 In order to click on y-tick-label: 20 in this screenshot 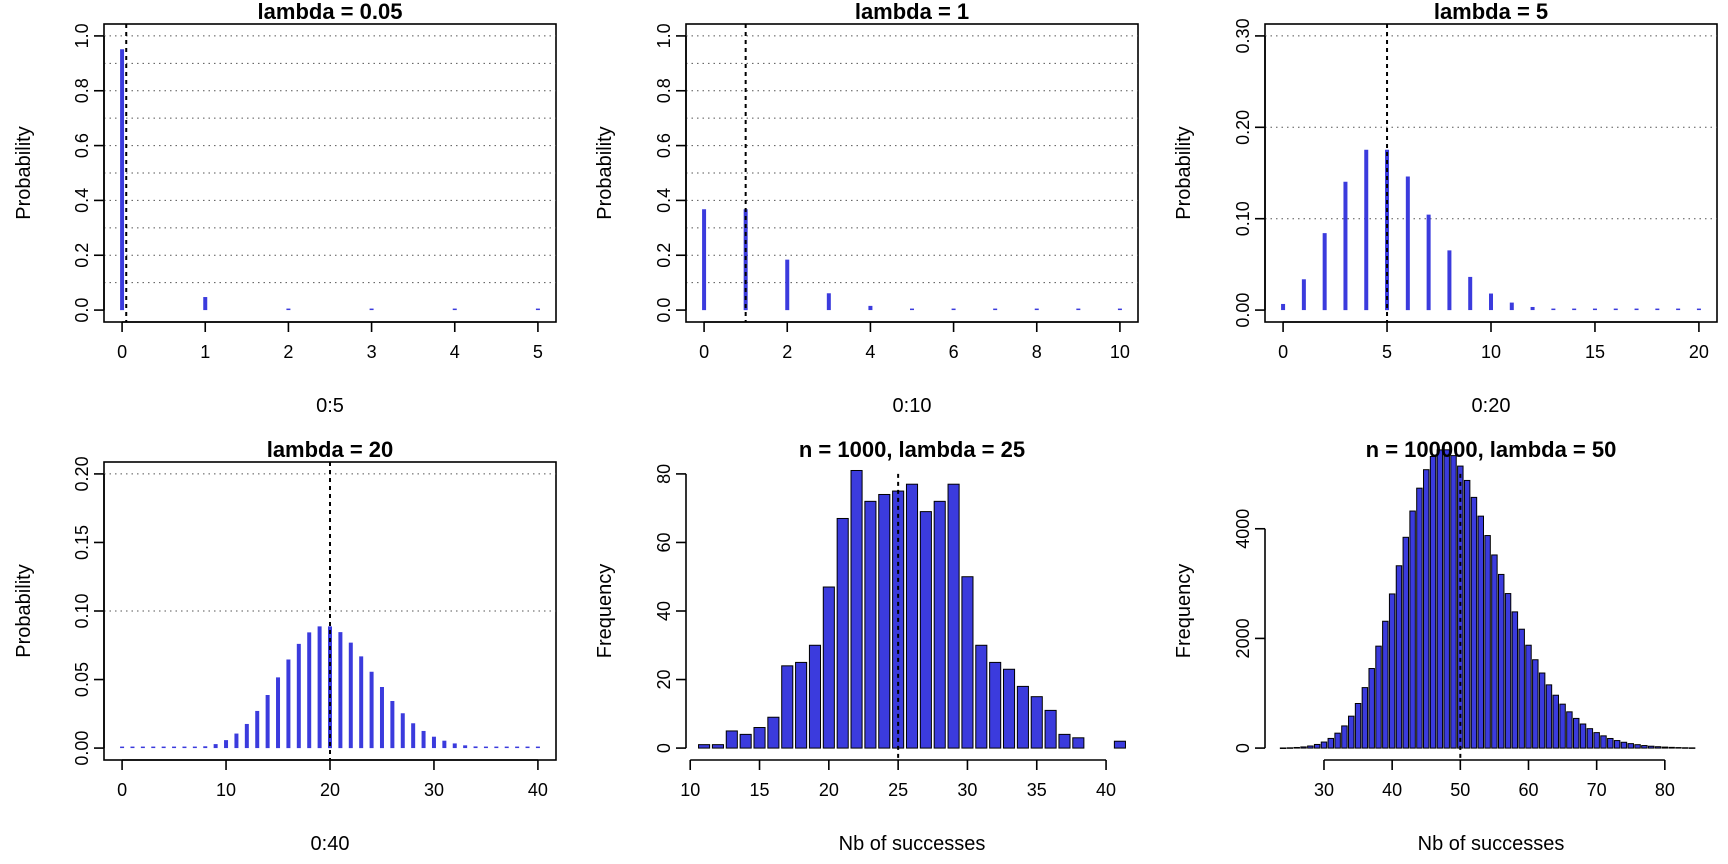, I will do `click(664, 680)`.